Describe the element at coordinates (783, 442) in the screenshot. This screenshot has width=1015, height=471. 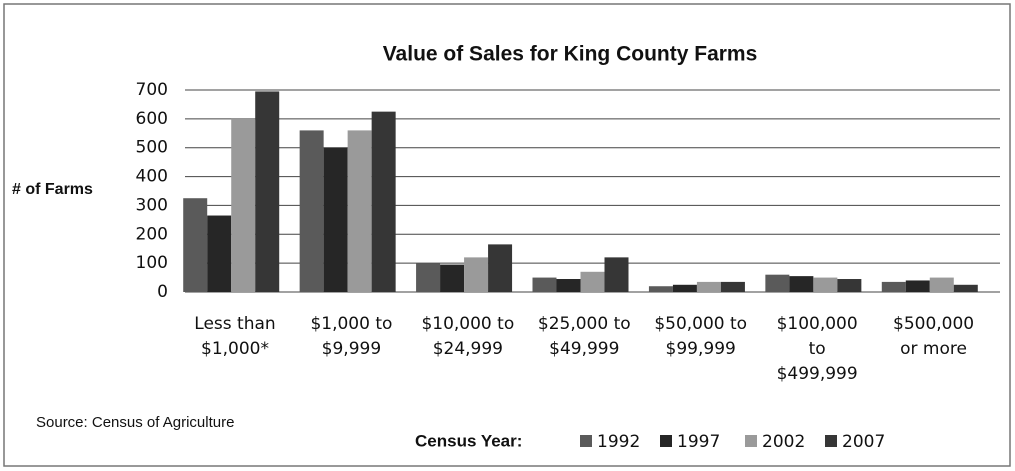
I see `legend-label: 2002` at that location.